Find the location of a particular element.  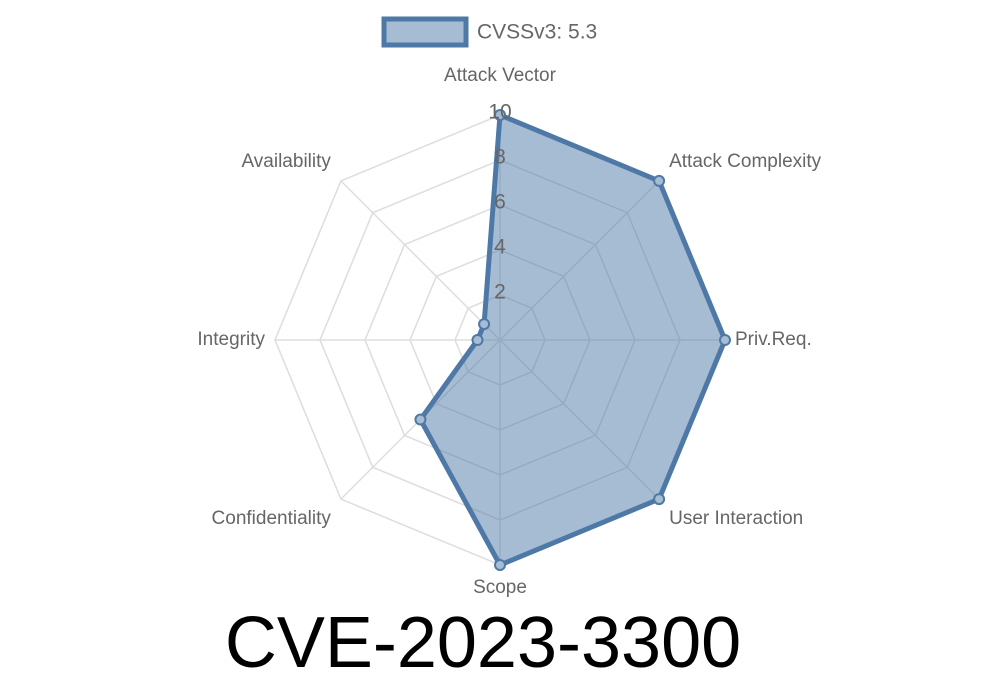

r-tick-label: 8 is located at coordinates (500, 157).